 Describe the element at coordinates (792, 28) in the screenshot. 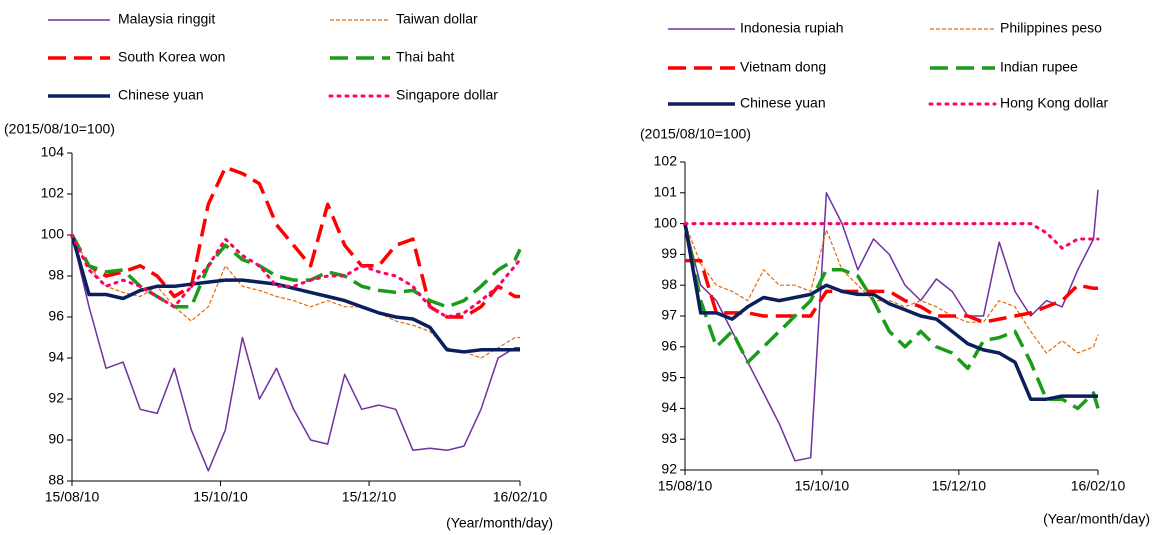

I see `legend-label: Indonesia rupiah` at that location.